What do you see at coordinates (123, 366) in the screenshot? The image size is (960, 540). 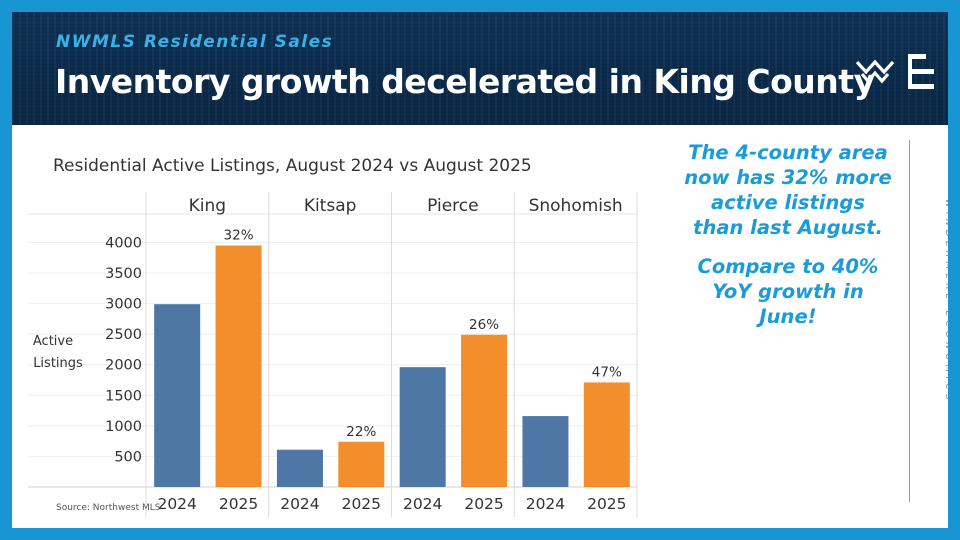 I see `y-tick-label: 2000` at bounding box center [123, 366].